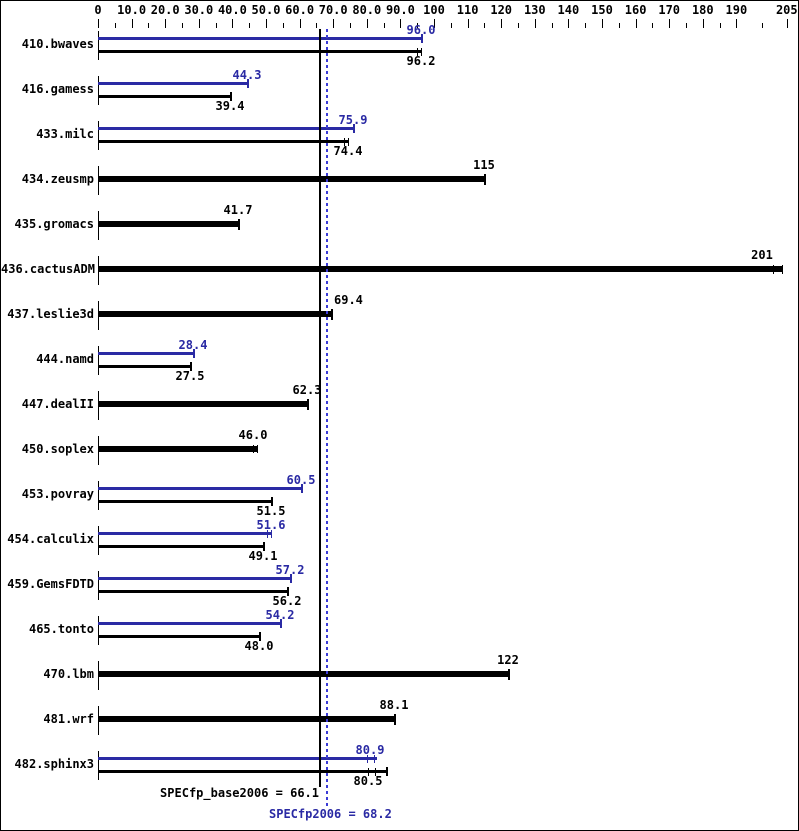  I want to click on axis-tick-label: 120, so click(501, 10).